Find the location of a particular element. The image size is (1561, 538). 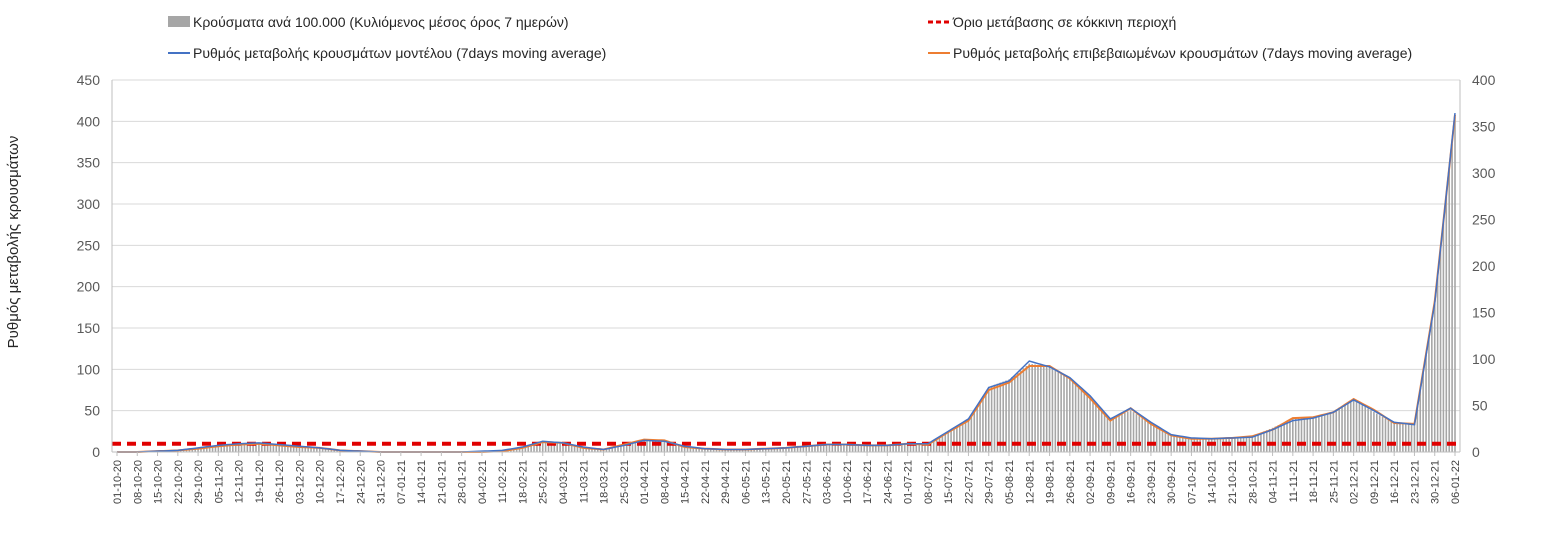

x-tick-label: 20-05-21 is located at coordinates (787, 482).